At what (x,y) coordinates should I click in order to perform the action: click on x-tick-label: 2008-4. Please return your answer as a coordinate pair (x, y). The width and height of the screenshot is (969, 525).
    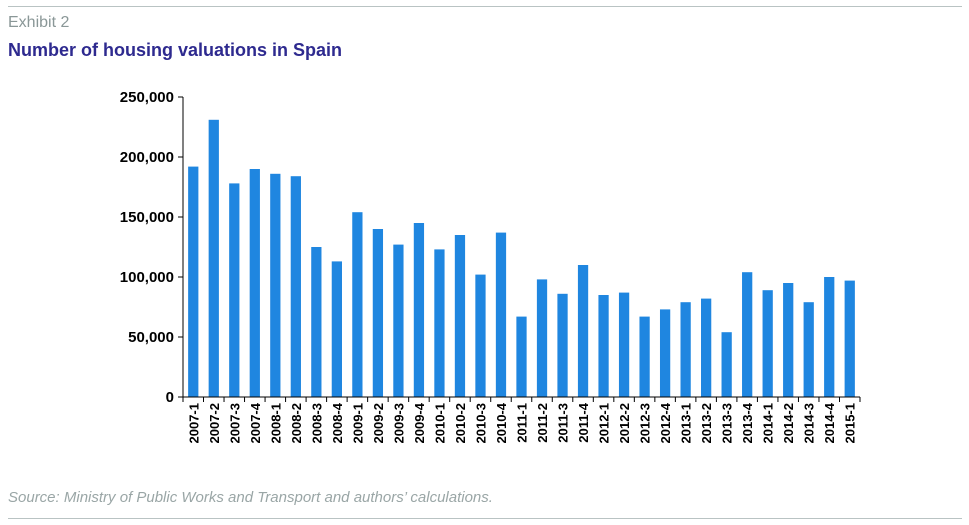
    Looking at the image, I should click on (337, 422).